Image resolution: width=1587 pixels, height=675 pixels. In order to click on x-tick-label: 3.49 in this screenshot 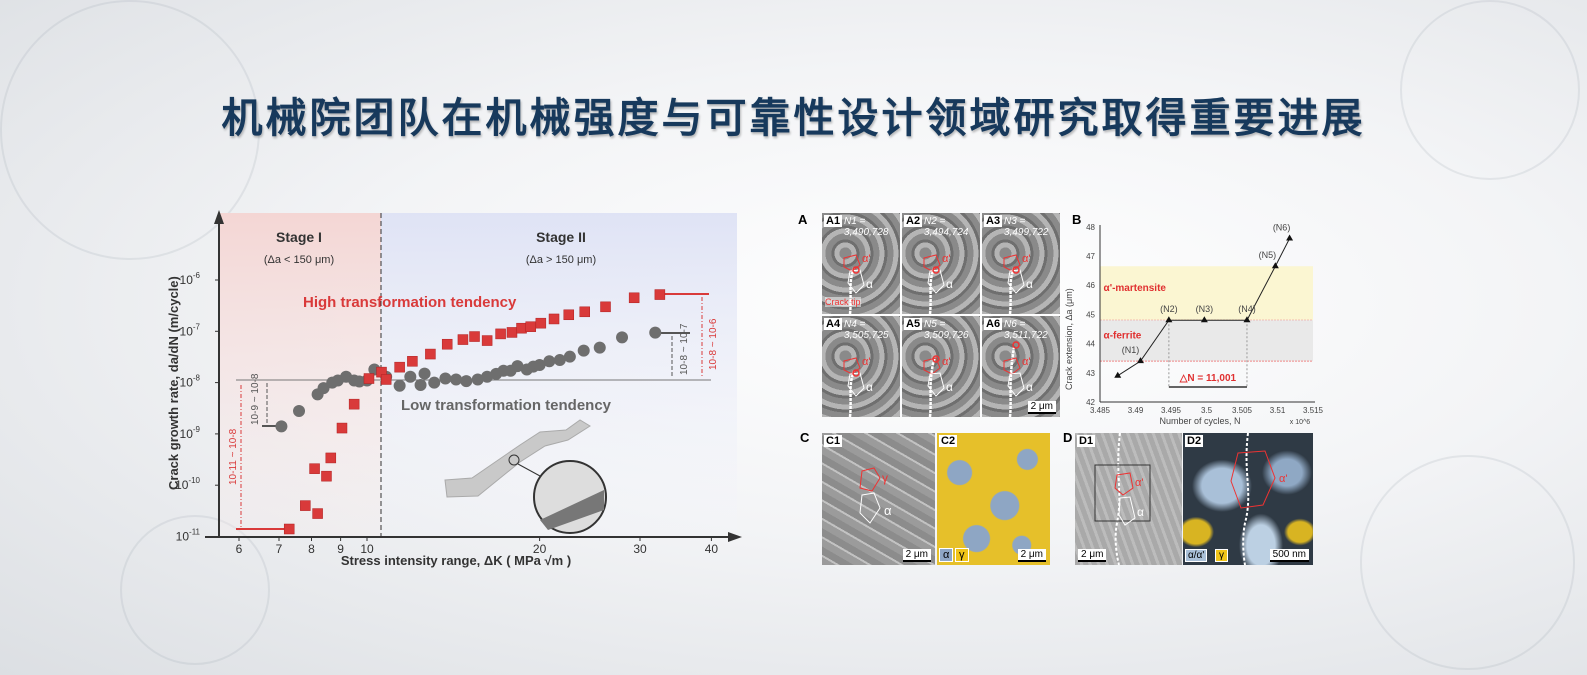, I will do `click(1136, 410)`.